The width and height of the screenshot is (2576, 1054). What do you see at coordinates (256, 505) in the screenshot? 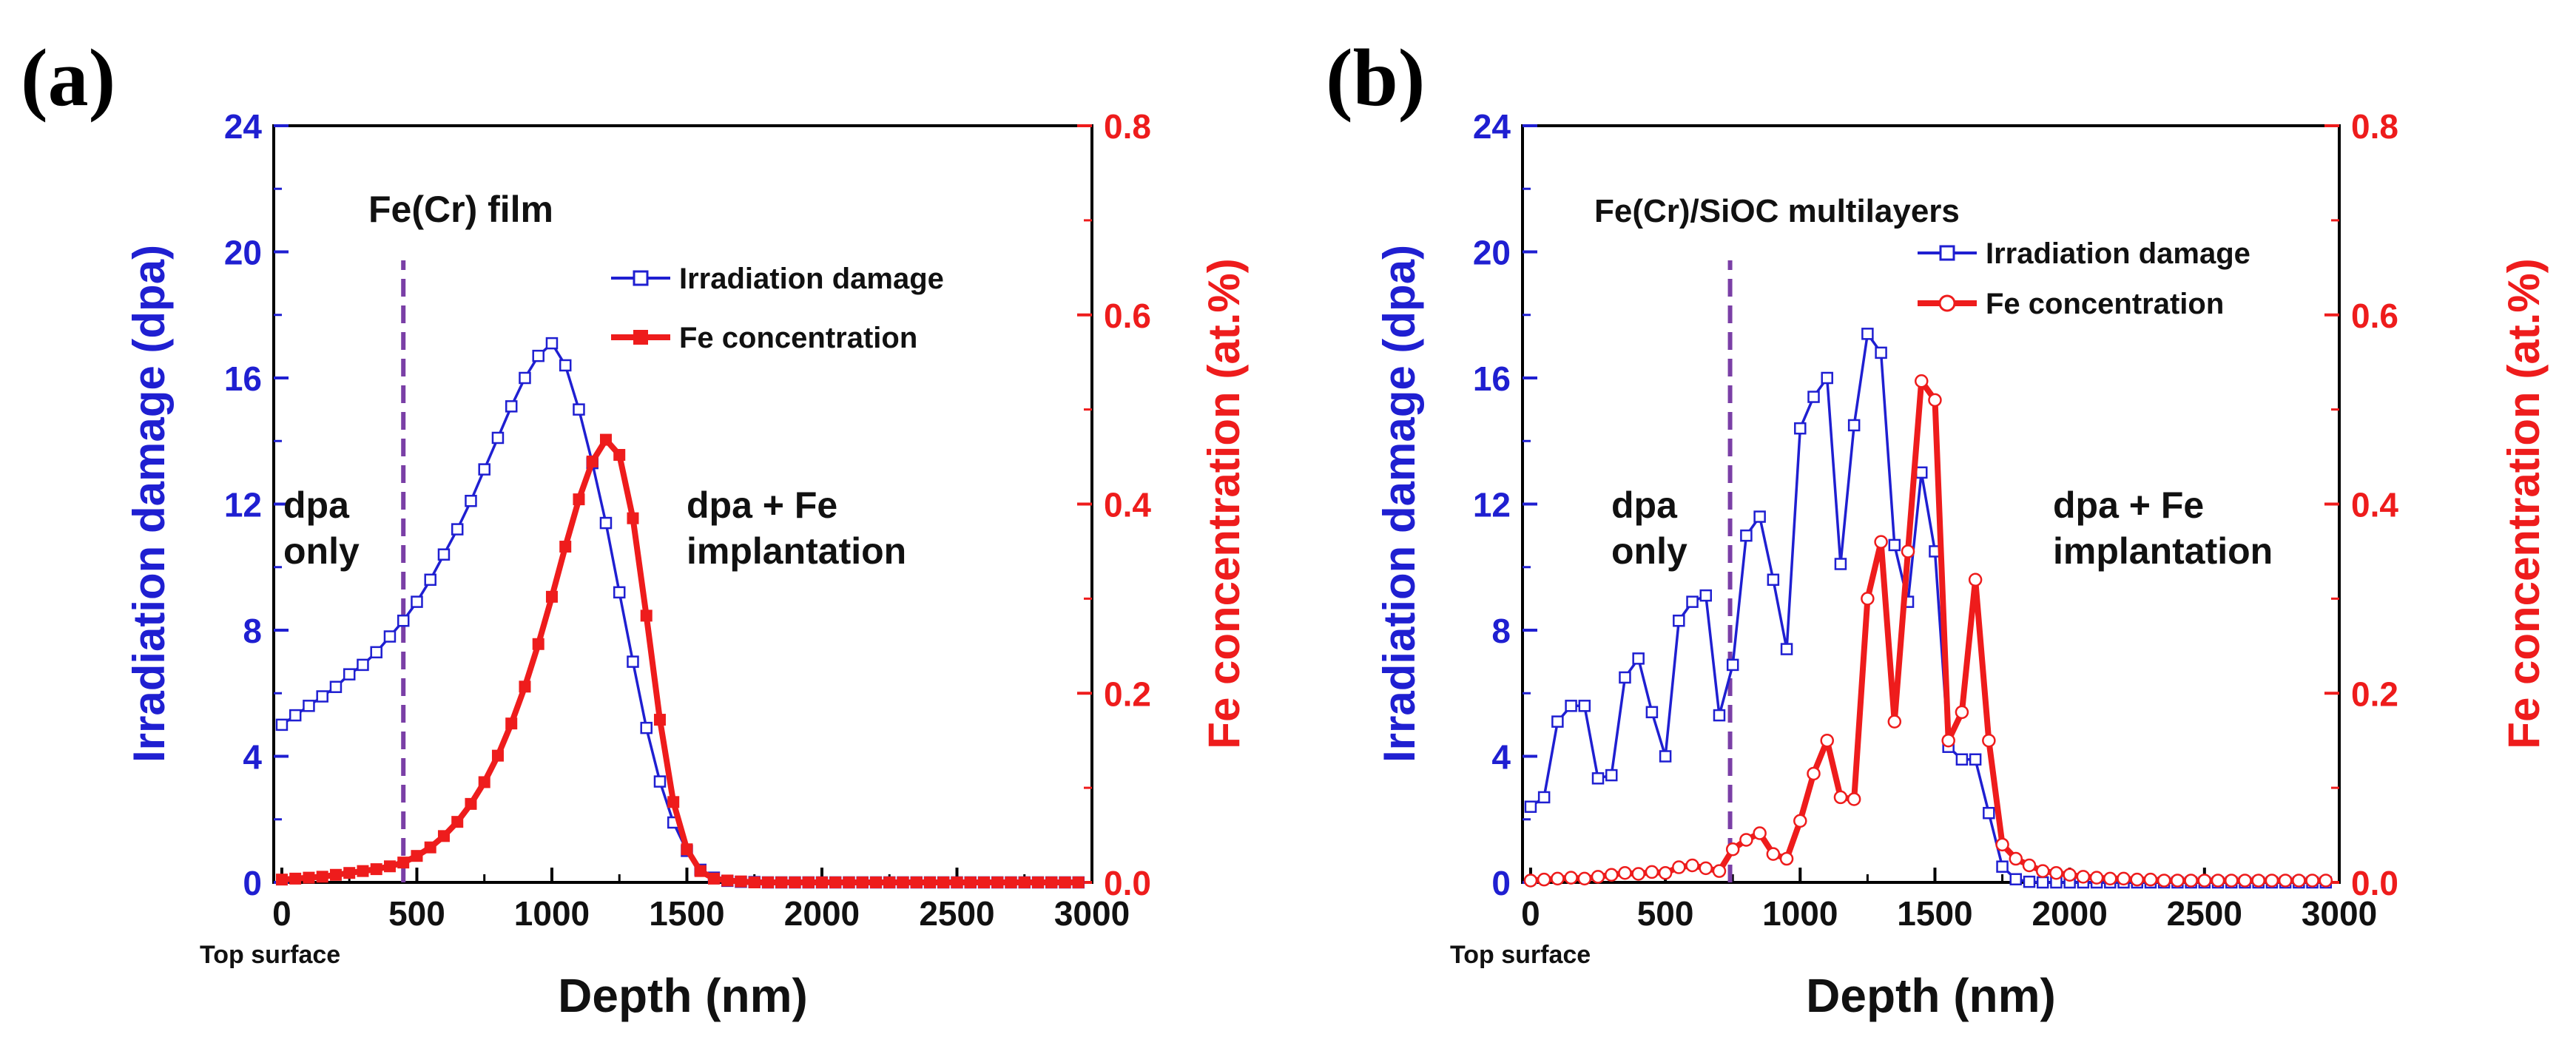
I see `panel-a-y-ticks: 0 4 8 12 16 20 24` at bounding box center [256, 505].